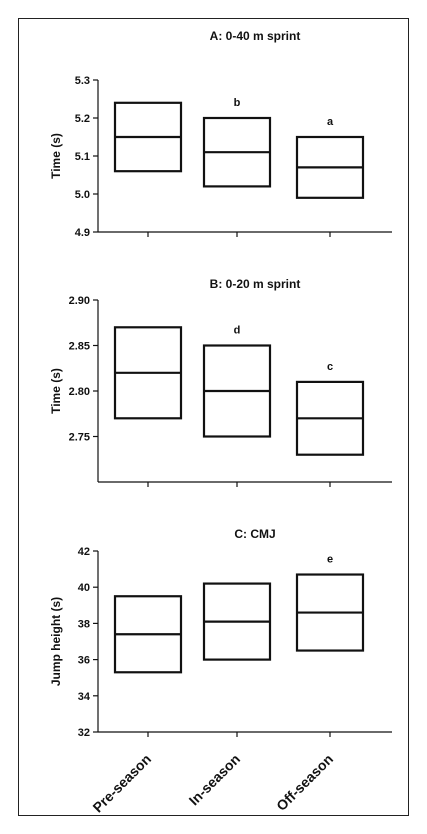 This screenshot has height=834, width=427. What do you see at coordinates (82, 157) in the screenshot?
I see `panel-1-y-tick-label: 5.1` at bounding box center [82, 157].